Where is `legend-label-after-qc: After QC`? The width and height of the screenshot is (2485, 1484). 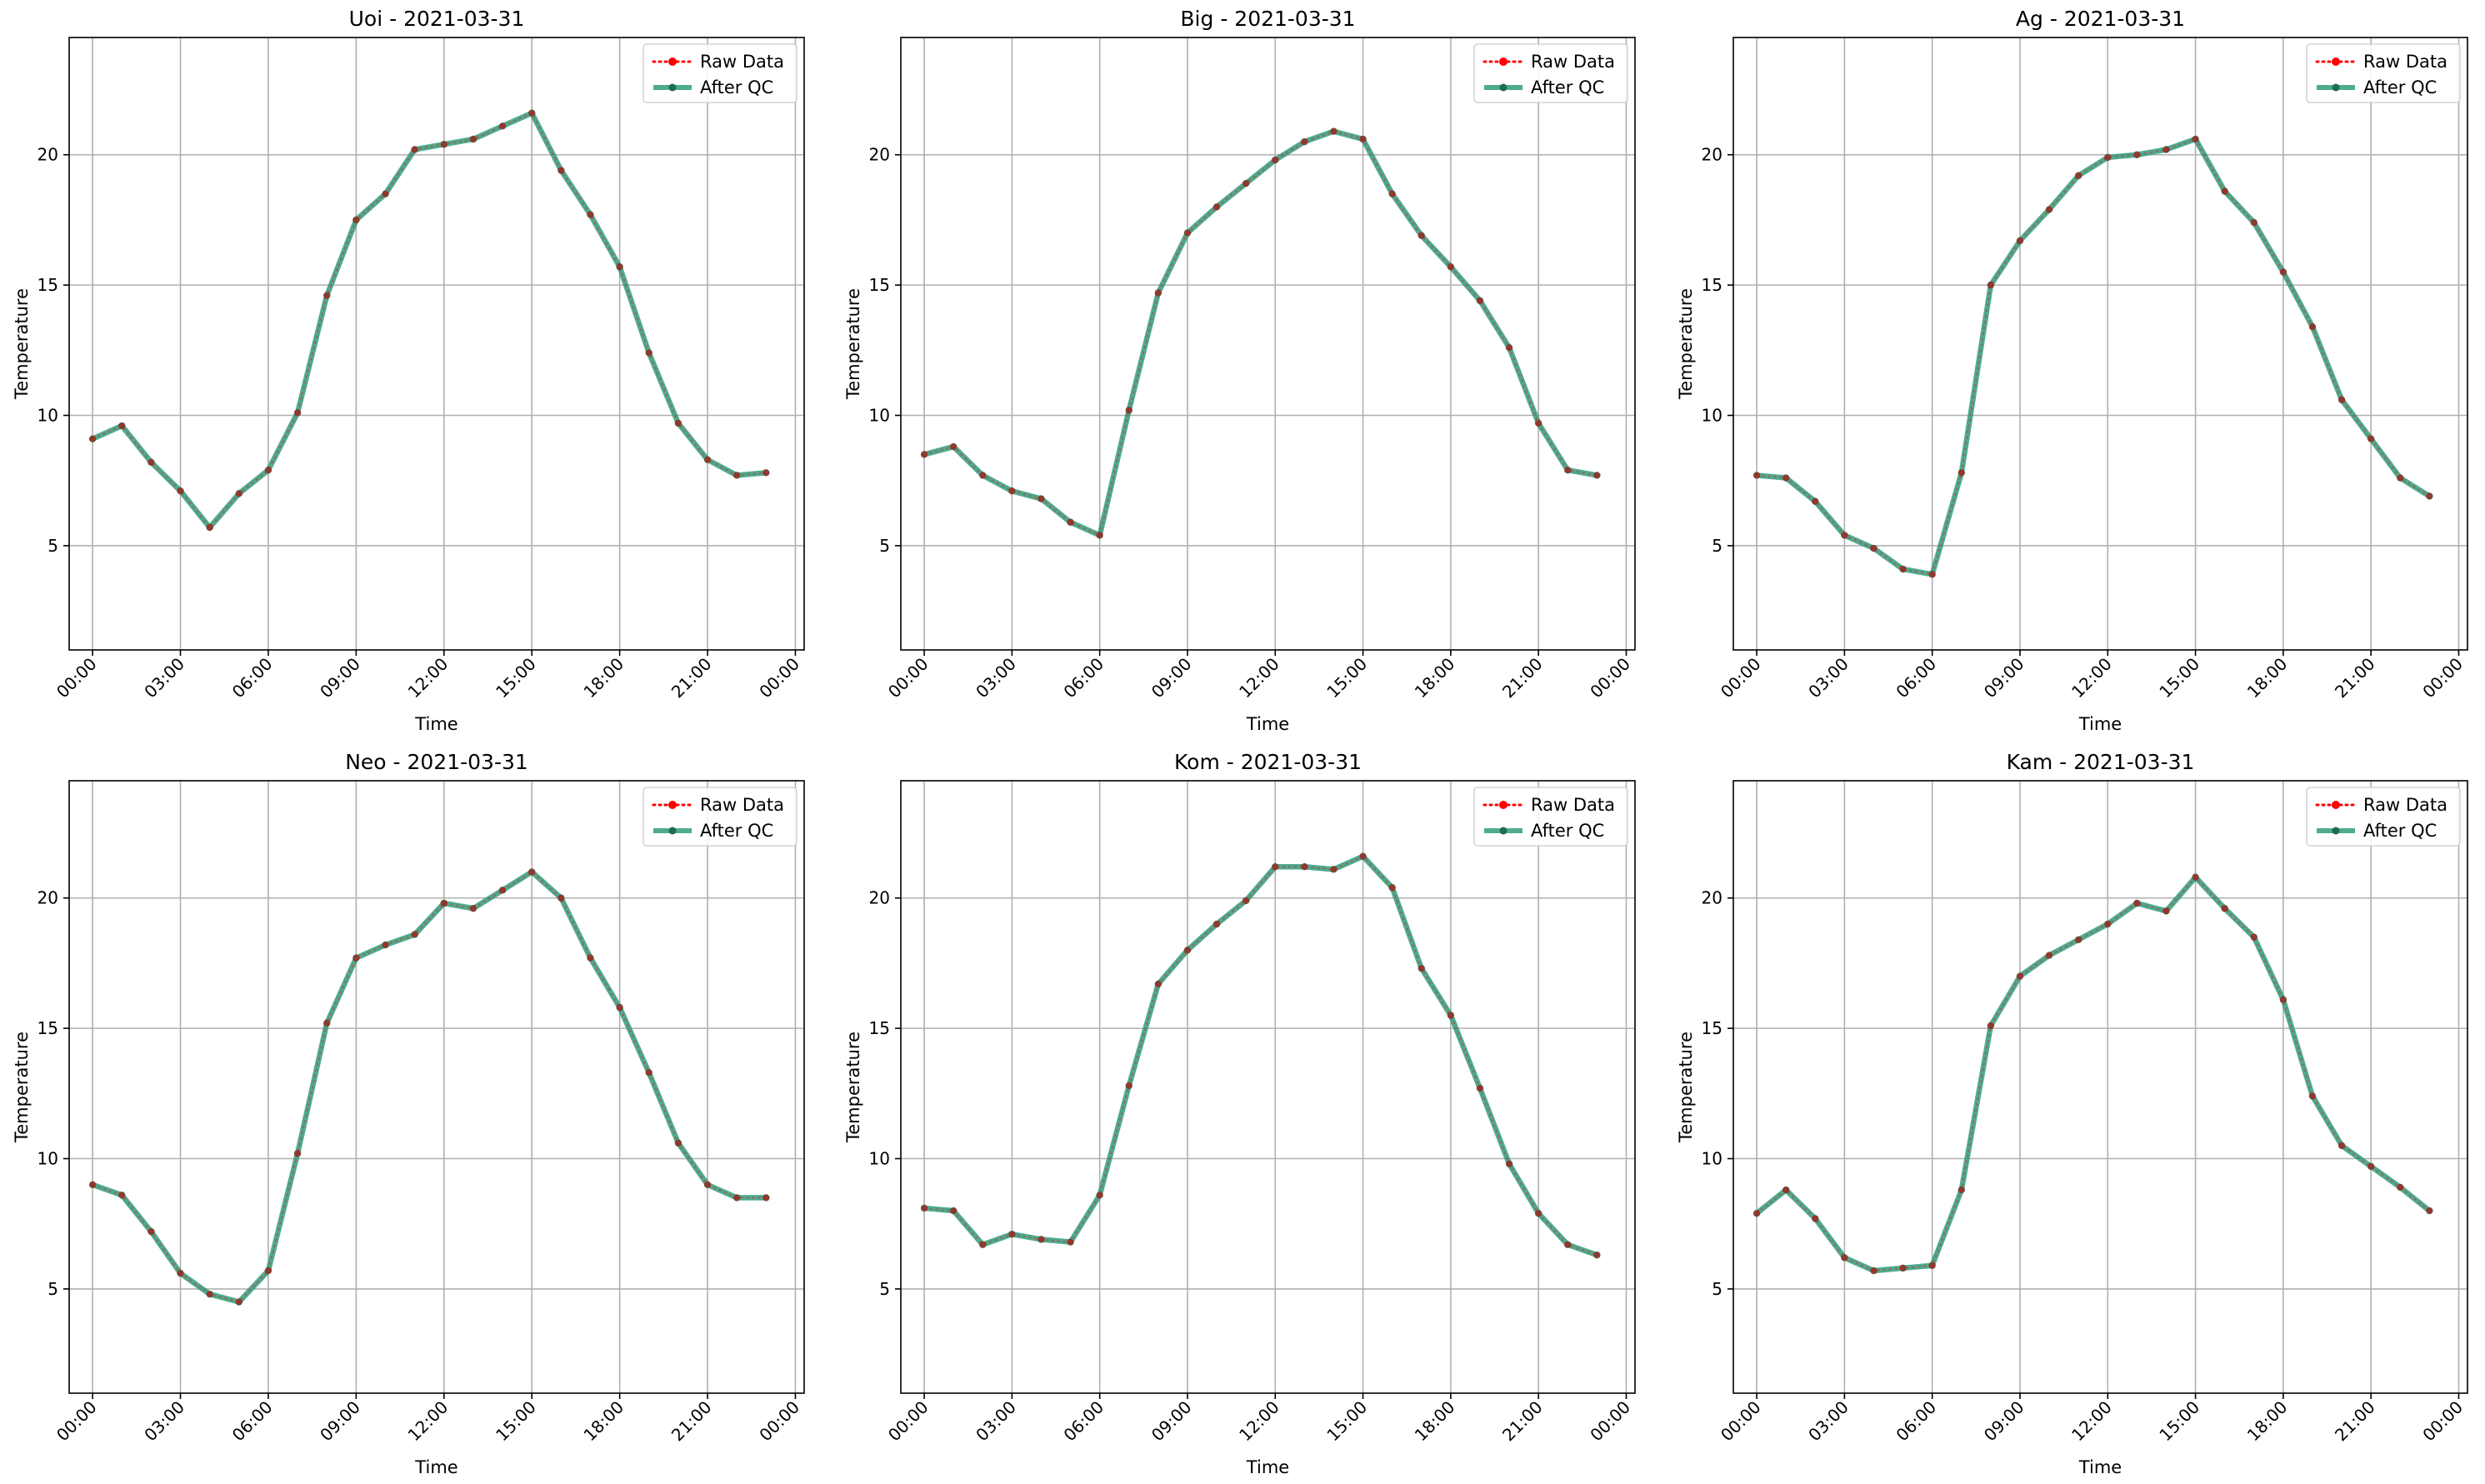
legend-label-after-qc: After QC is located at coordinates (2400, 87).